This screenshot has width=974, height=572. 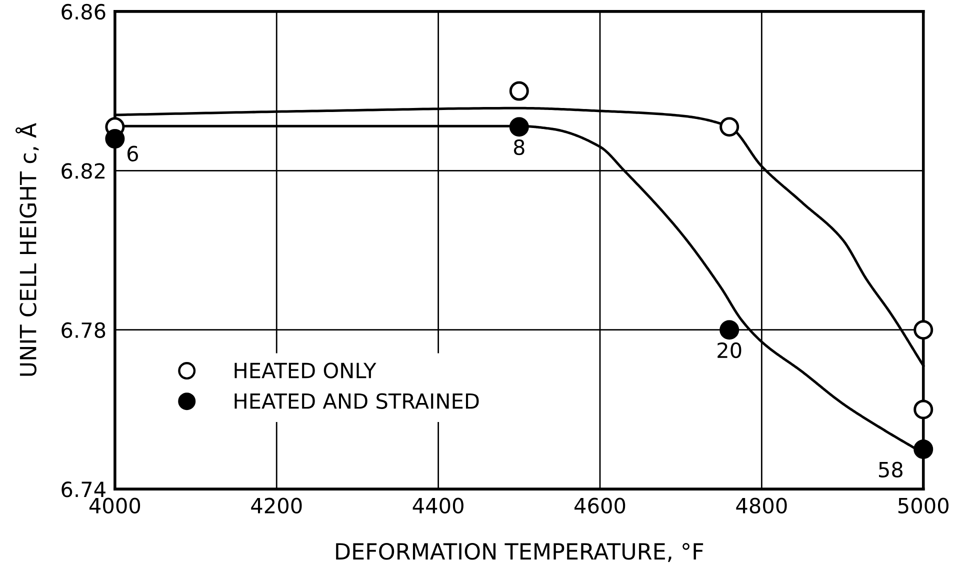 What do you see at coordinates (114, 506) in the screenshot?
I see `x-tick-label: 4000` at bounding box center [114, 506].